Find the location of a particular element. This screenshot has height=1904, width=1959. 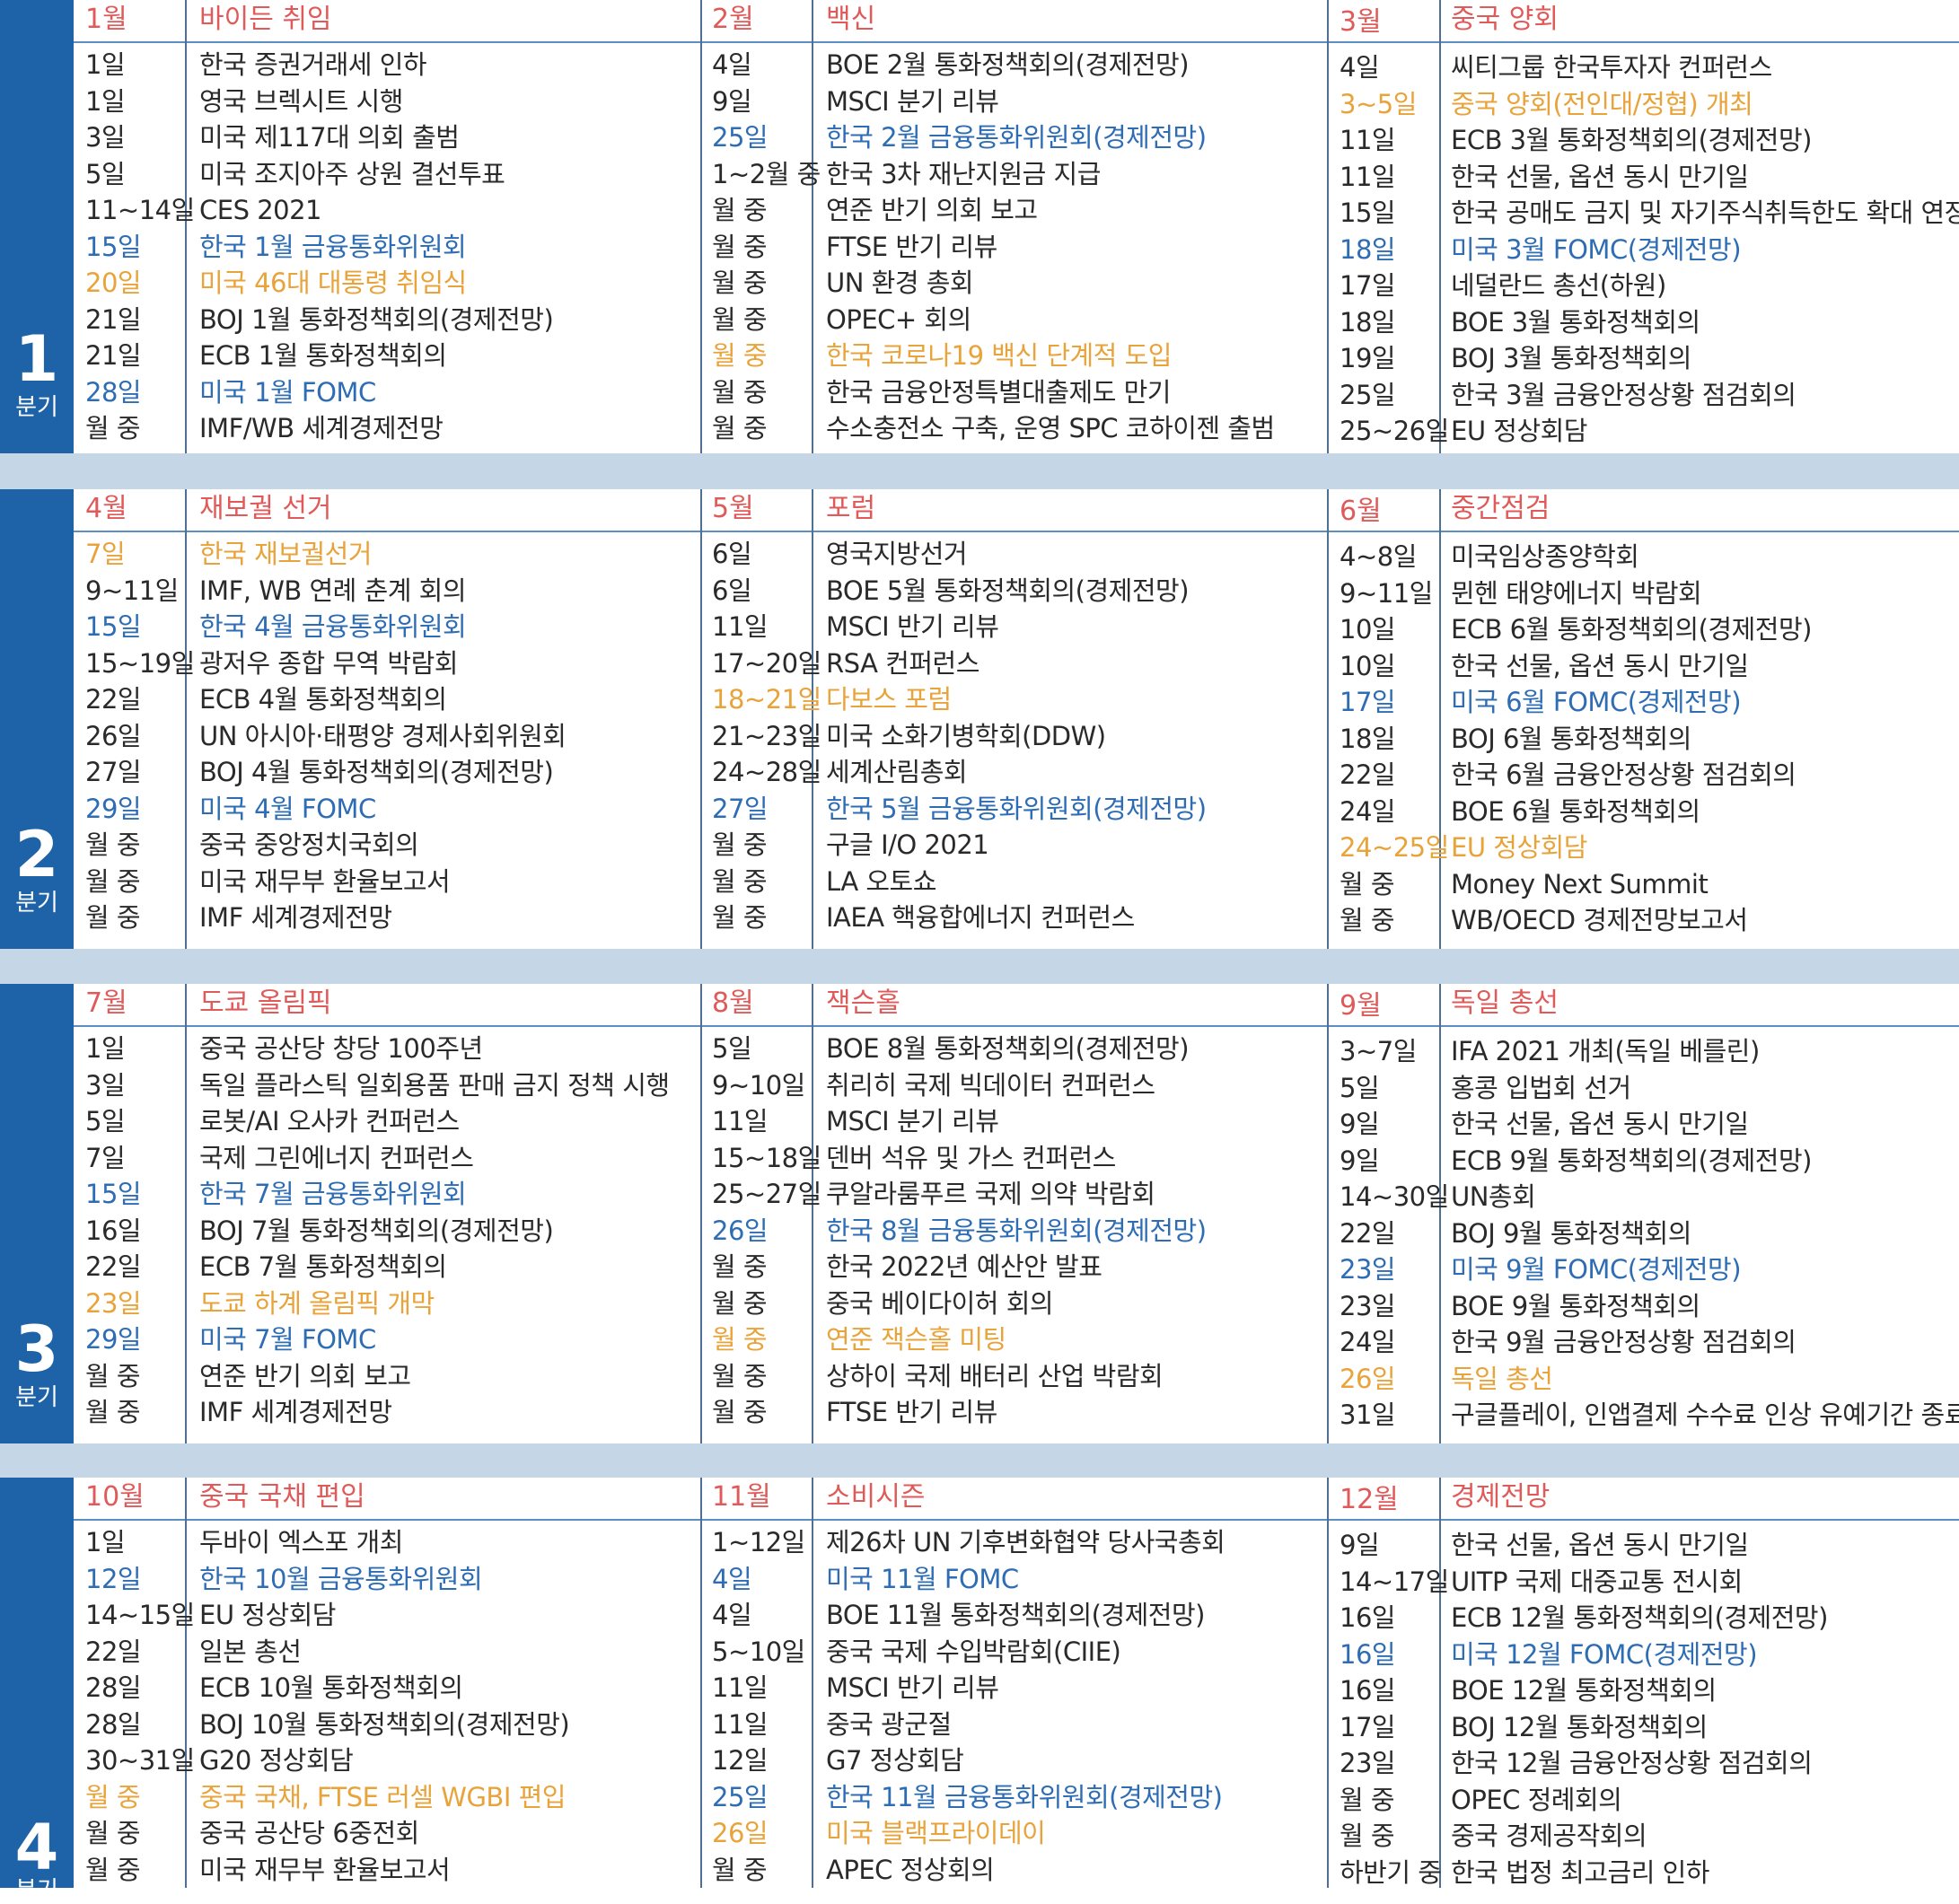

event-text: 한국 1월 금융통화위원회 is located at coordinates (333, 246).